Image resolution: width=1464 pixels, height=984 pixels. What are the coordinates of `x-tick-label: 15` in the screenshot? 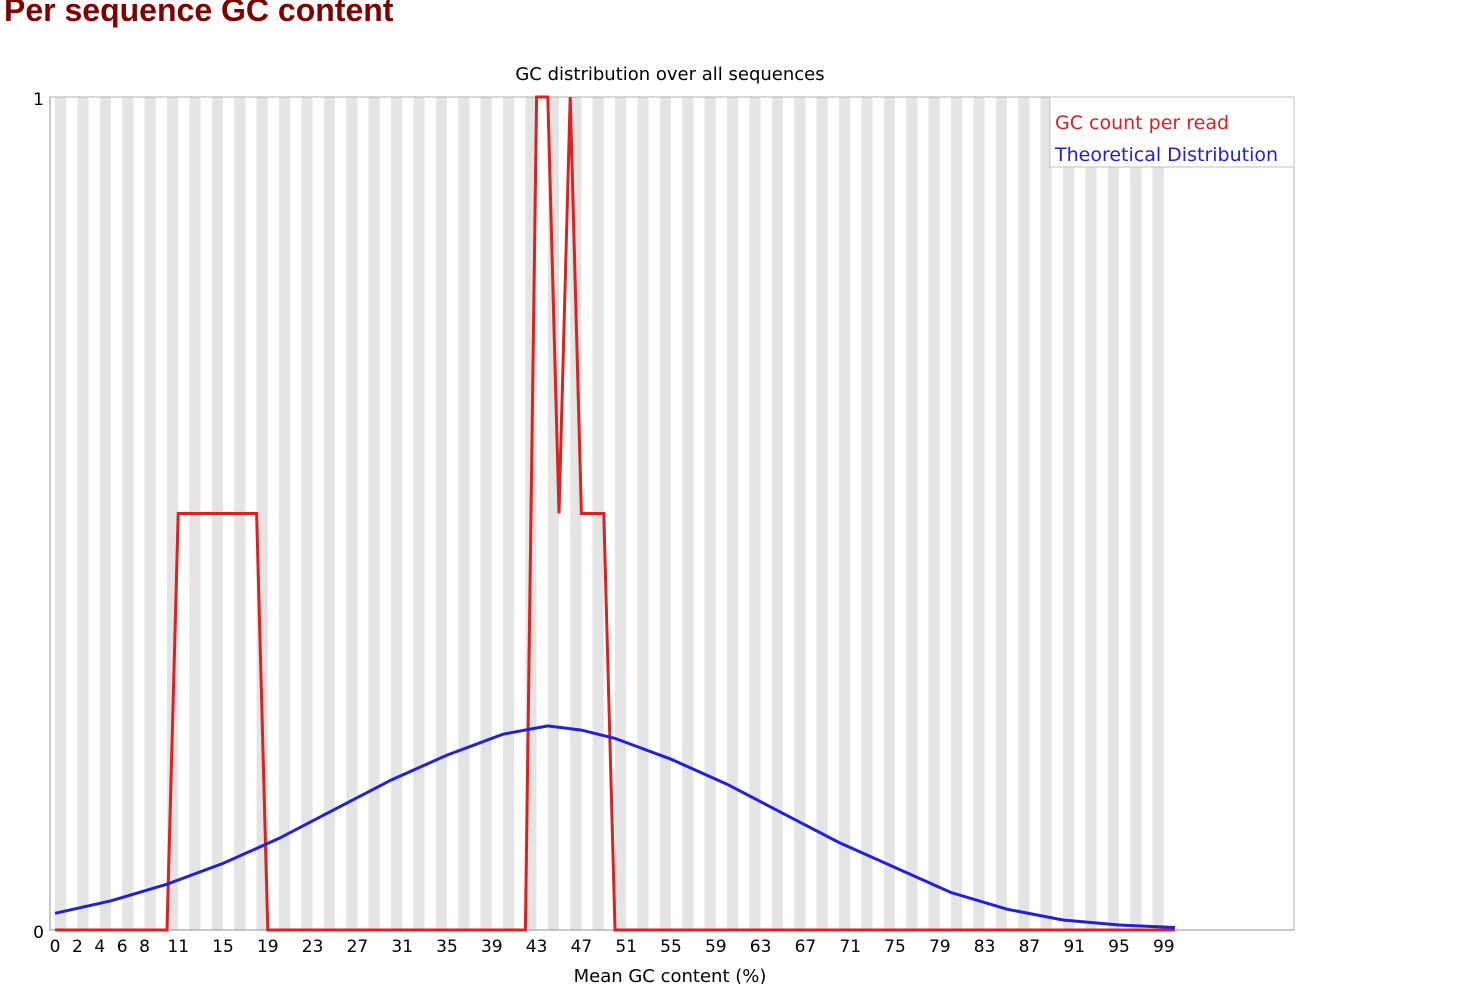 It's located at (223, 947).